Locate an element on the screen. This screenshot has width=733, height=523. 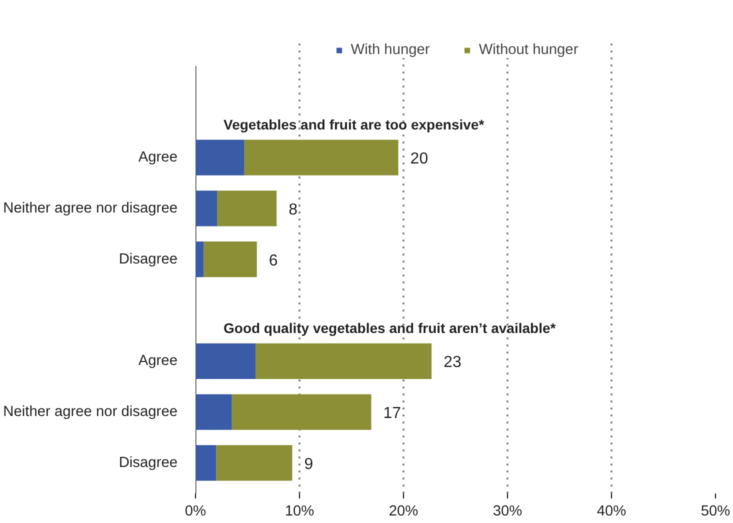
annotation: Vegetables and fruit are too expensive* is located at coordinates (354, 124).